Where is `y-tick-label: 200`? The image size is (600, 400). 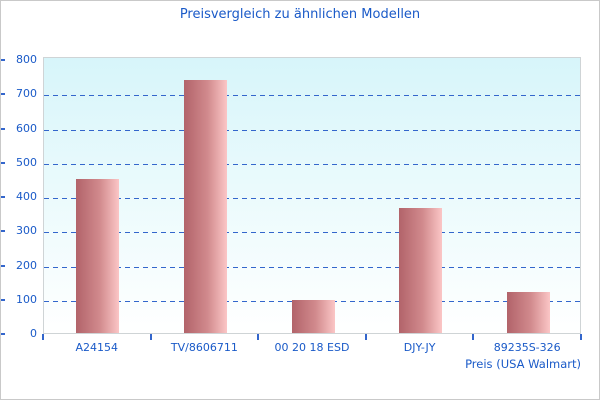 y-tick-label: 200 is located at coordinates (26, 265).